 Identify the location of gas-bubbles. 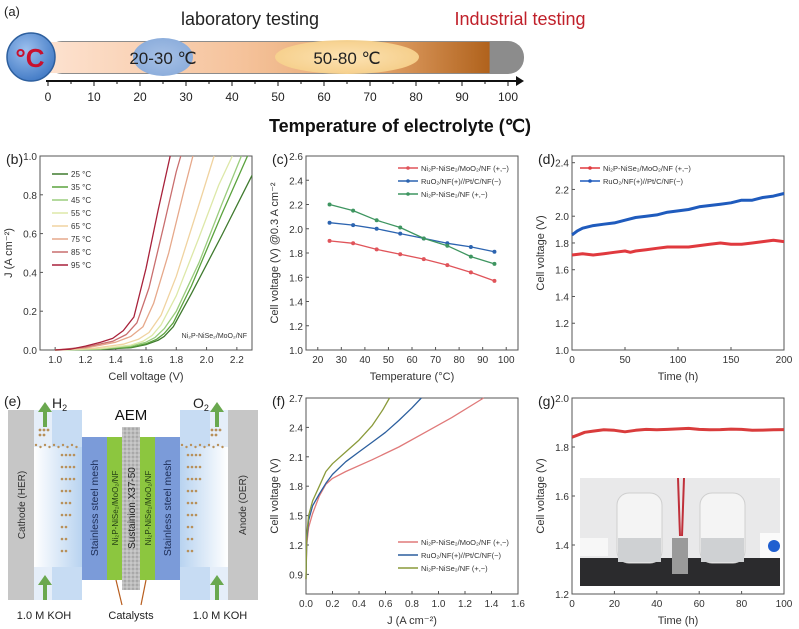
(129, 490).